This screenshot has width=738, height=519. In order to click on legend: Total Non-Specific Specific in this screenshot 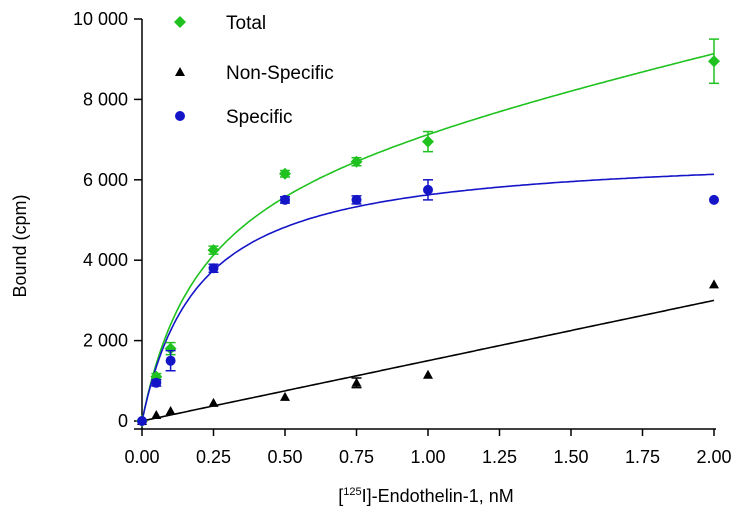, I will do `click(254, 70)`.